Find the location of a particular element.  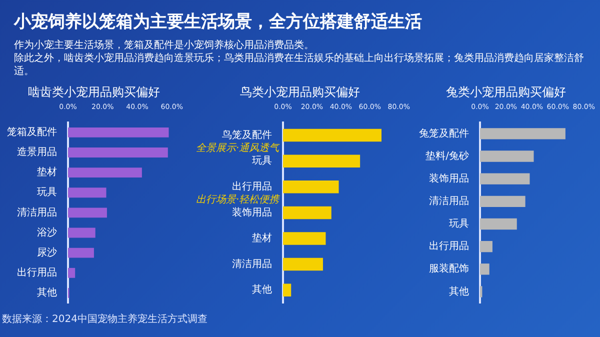

y-tick-label: 垫料/兔砂 is located at coordinates (447, 156).